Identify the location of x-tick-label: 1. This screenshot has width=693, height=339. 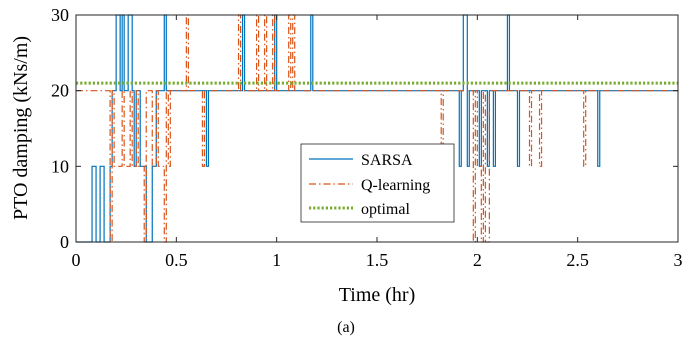
(276, 260).